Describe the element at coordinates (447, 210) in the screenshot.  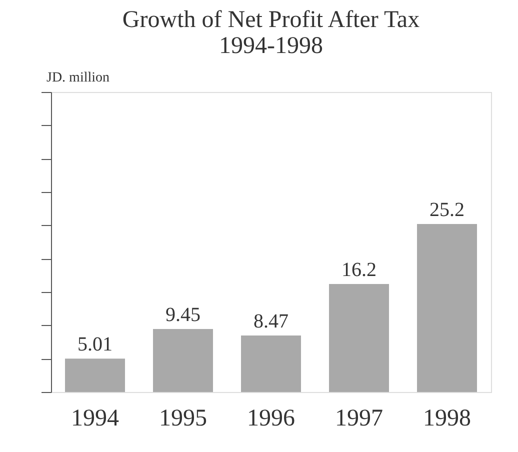
I see `data-label: 25.2` at that location.